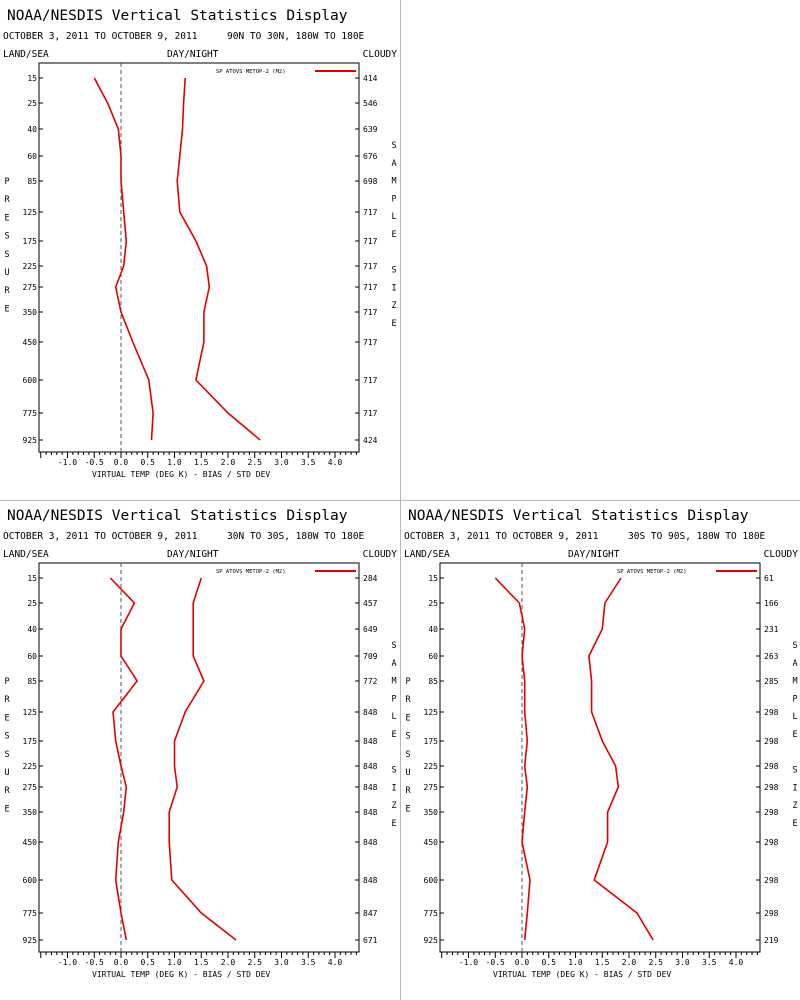  What do you see at coordinates (370, 656) in the screenshot?
I see `sample-size-value: 709` at bounding box center [370, 656].